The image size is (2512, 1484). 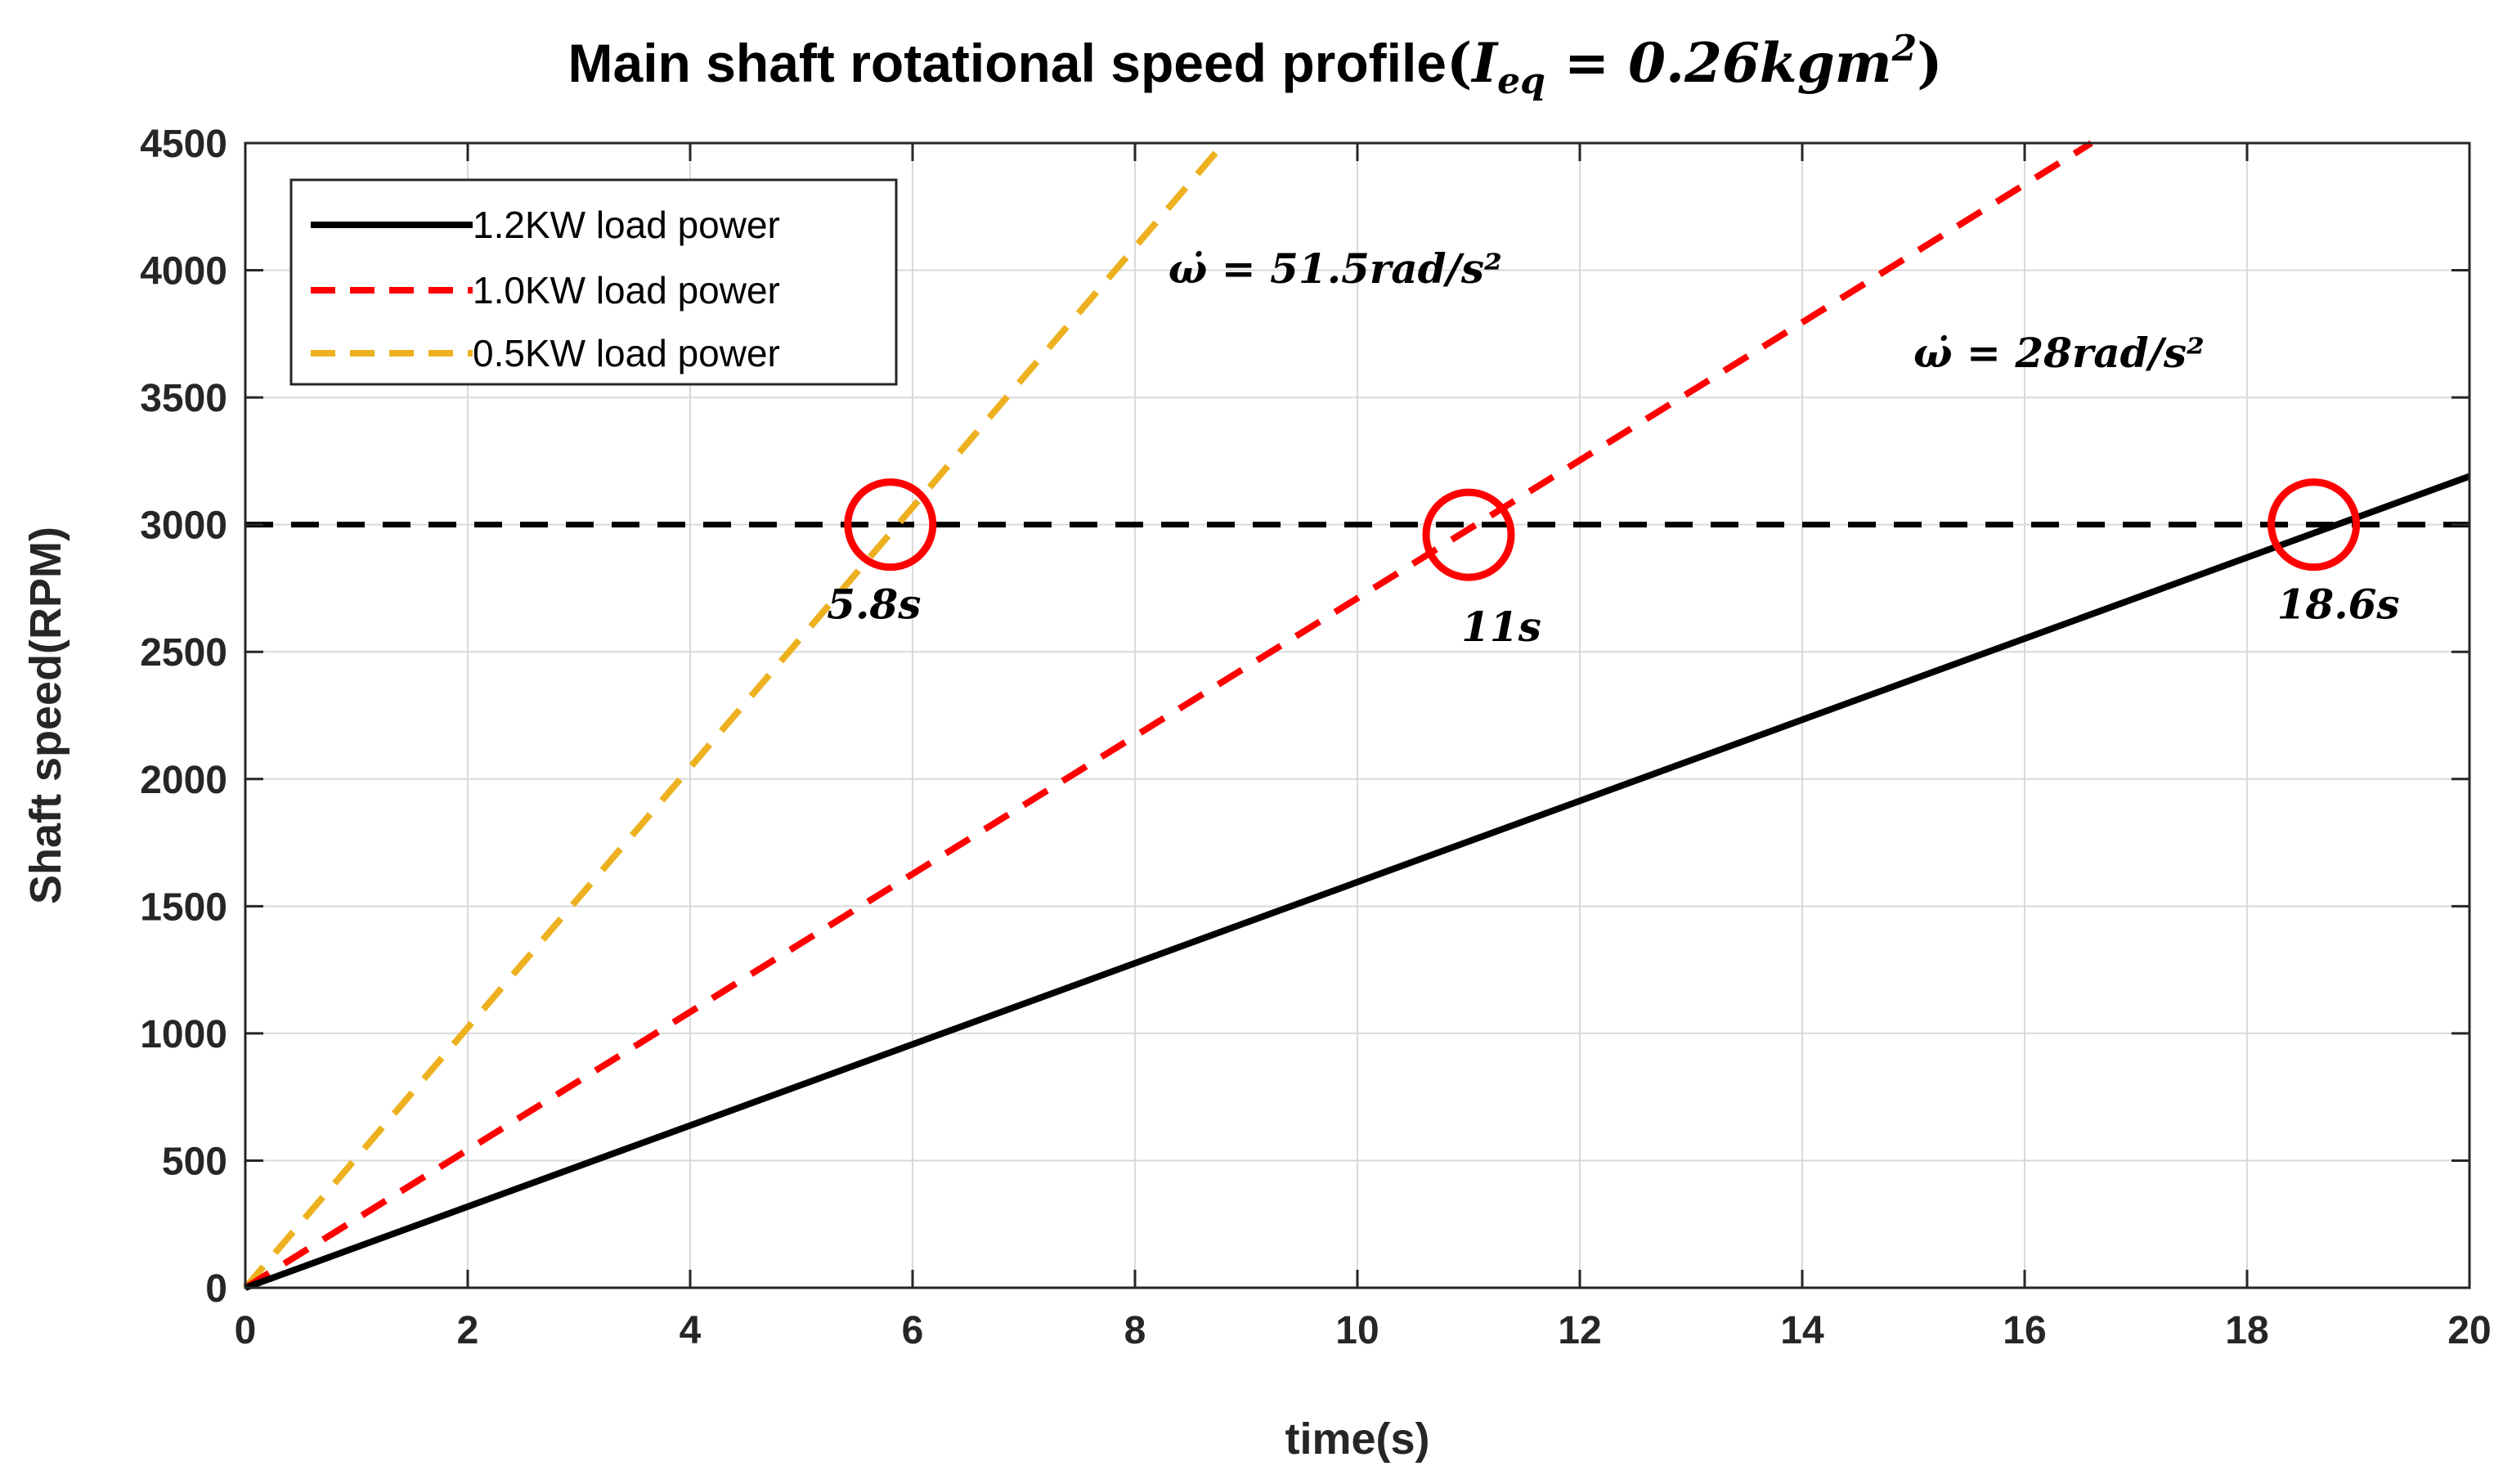 I want to click on x-tick-label: 12, so click(x=1579, y=1330).